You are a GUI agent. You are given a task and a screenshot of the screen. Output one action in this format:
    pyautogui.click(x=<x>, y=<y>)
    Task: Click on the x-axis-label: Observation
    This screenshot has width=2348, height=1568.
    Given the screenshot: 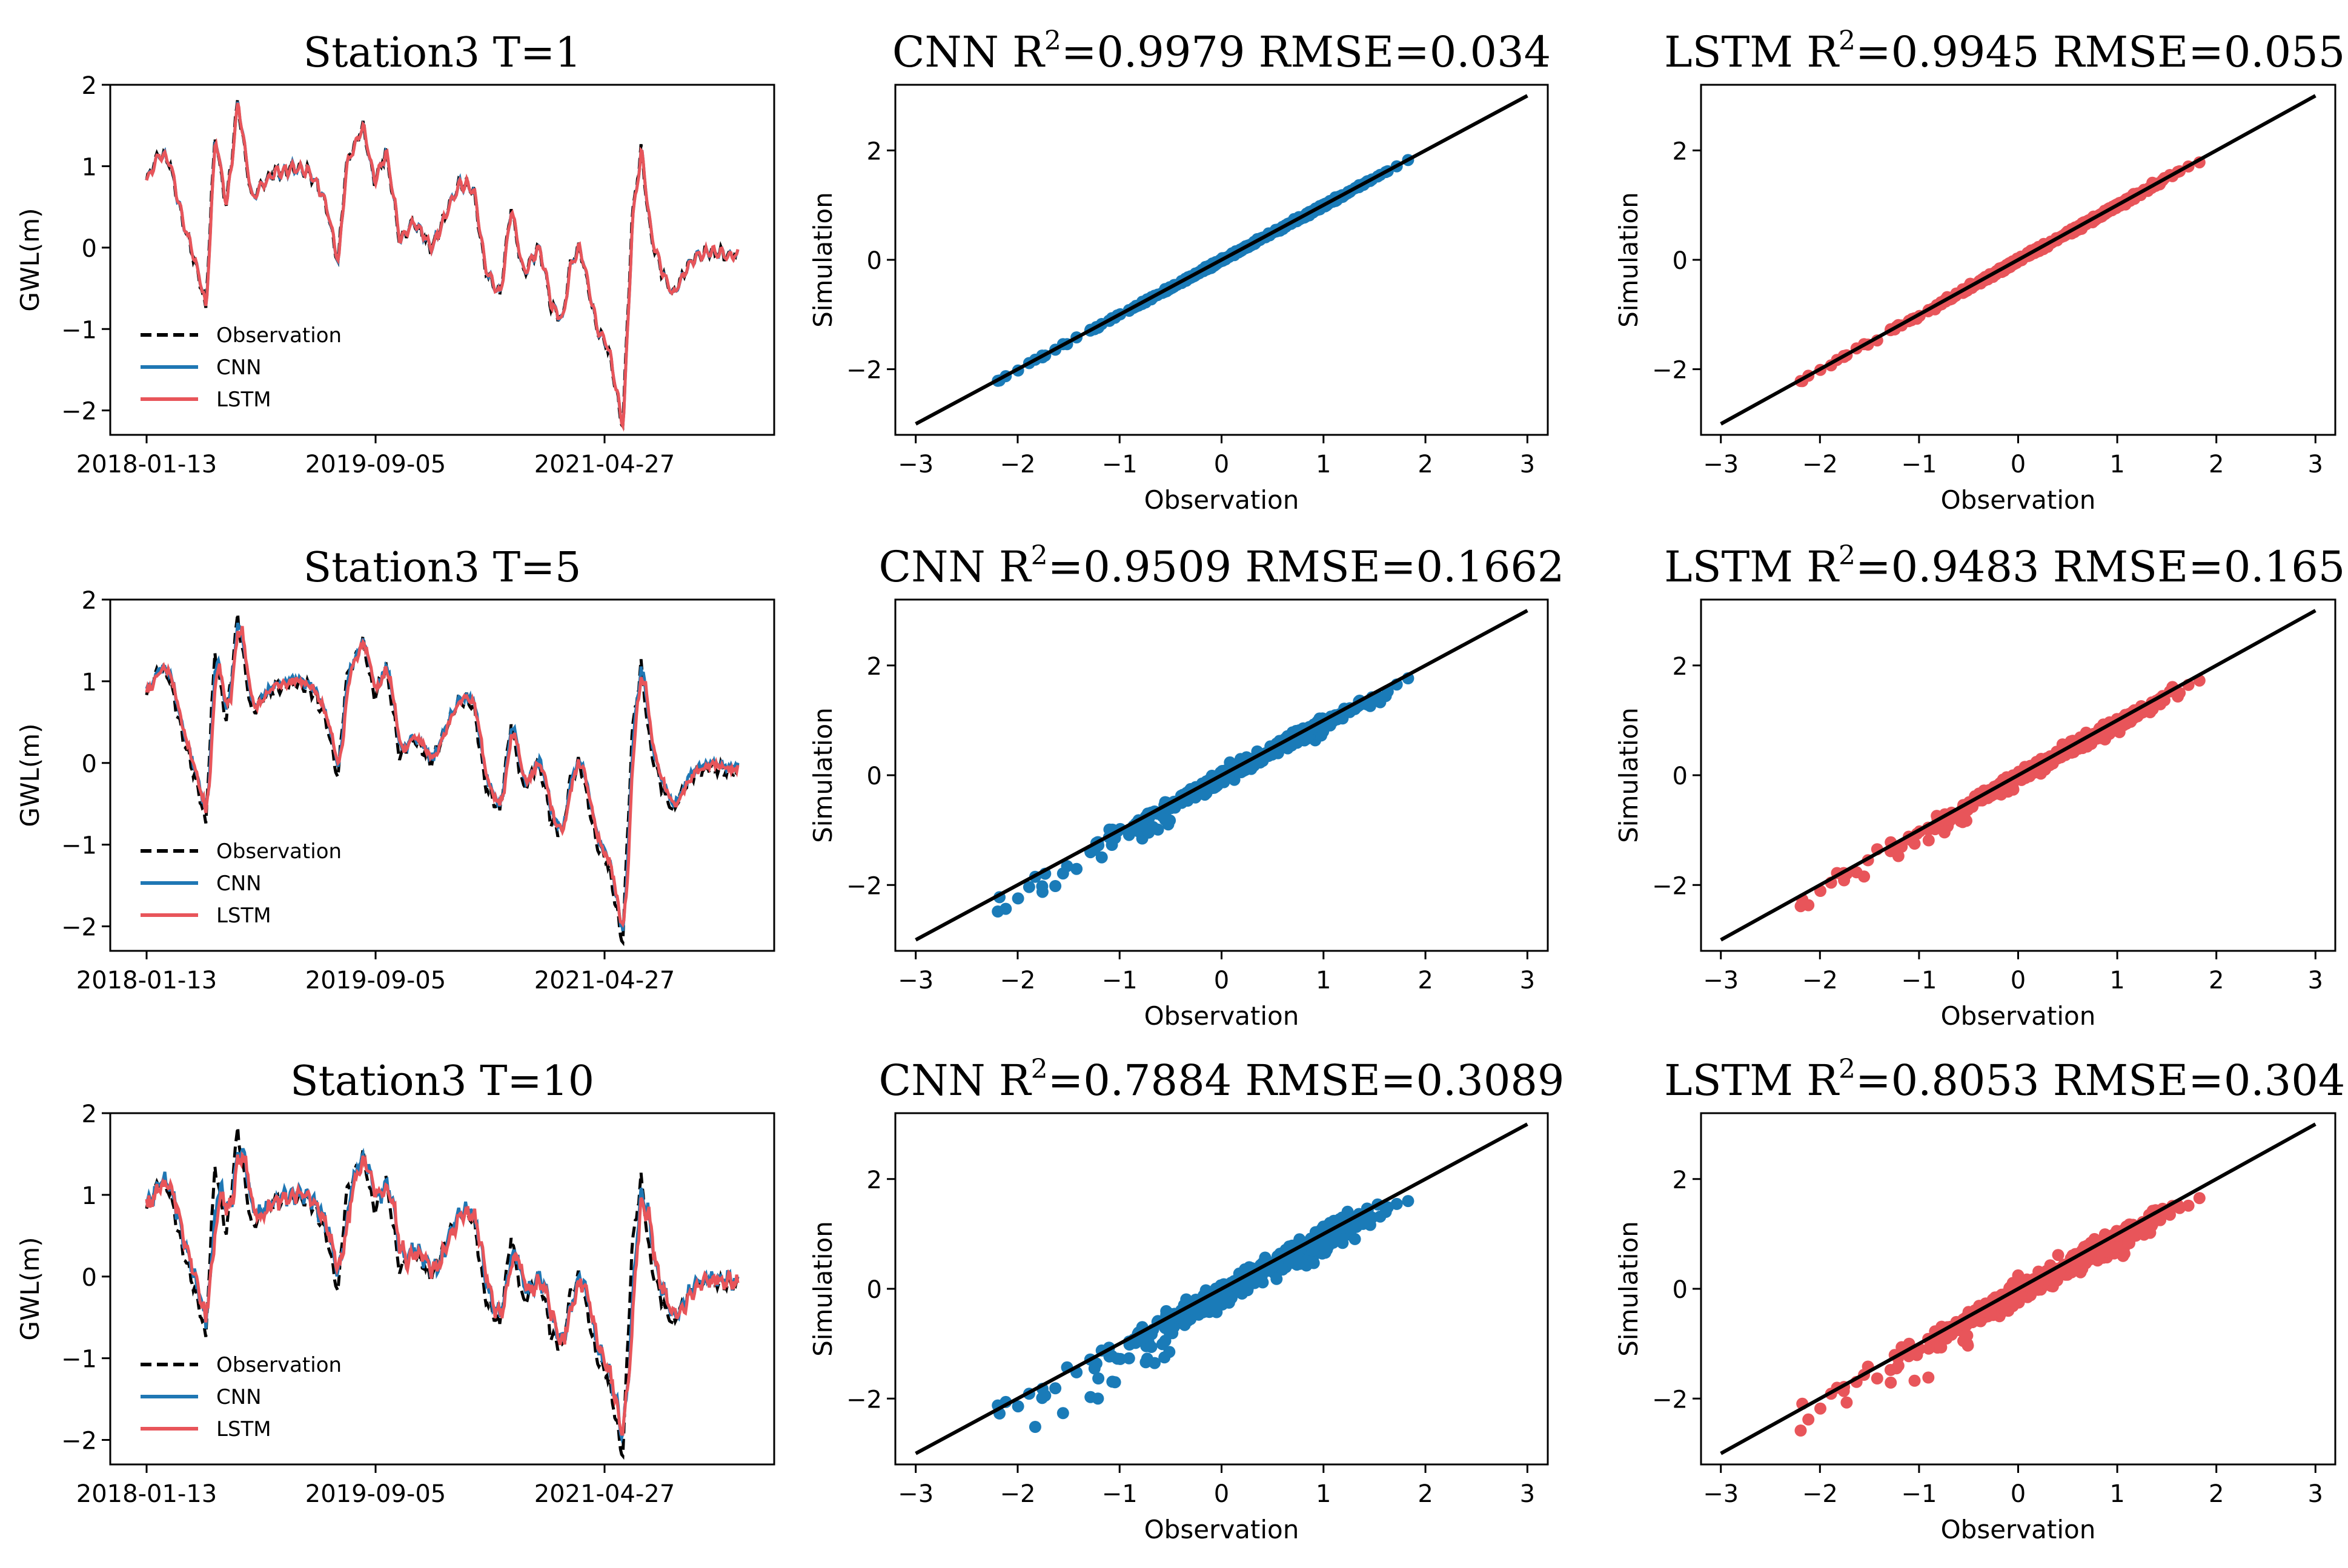 What is the action you would take?
    pyautogui.click(x=1221, y=500)
    